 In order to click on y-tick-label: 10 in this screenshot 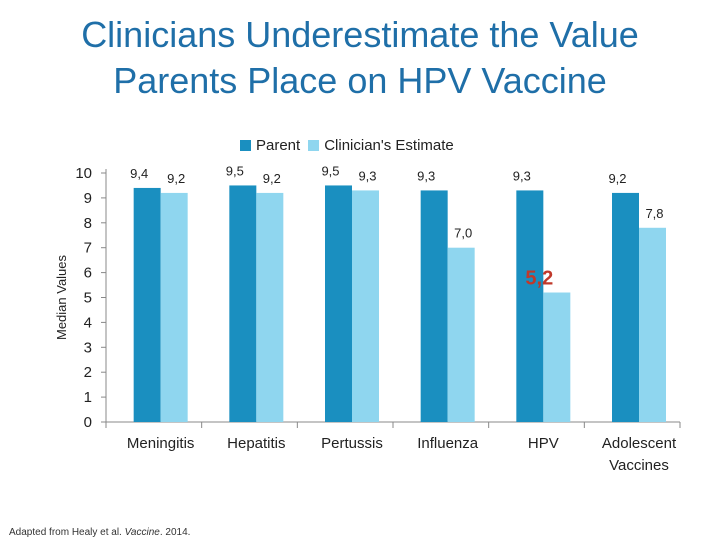, I will do `click(83, 173)`.